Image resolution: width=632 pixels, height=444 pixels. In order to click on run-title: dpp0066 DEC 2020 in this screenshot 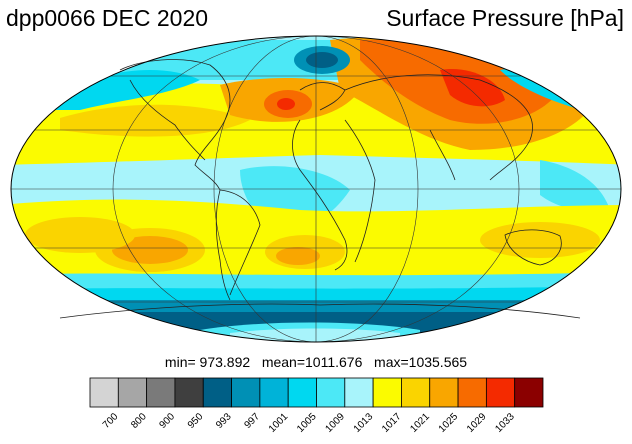, I will do `click(107, 18)`.